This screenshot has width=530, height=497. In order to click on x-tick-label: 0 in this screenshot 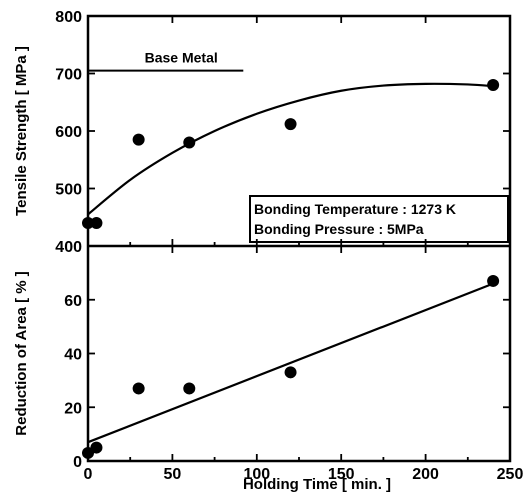, I will do `click(88, 474)`.